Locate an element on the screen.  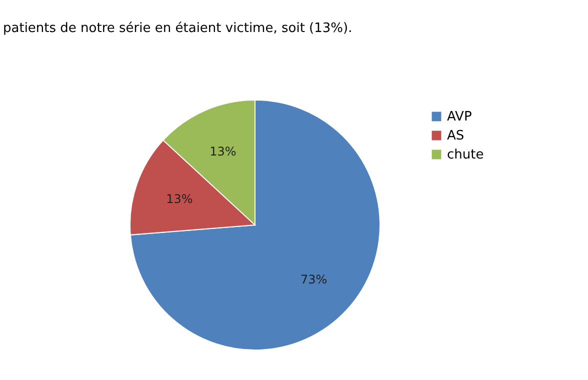
legend-label: AS is located at coordinates (455, 136).